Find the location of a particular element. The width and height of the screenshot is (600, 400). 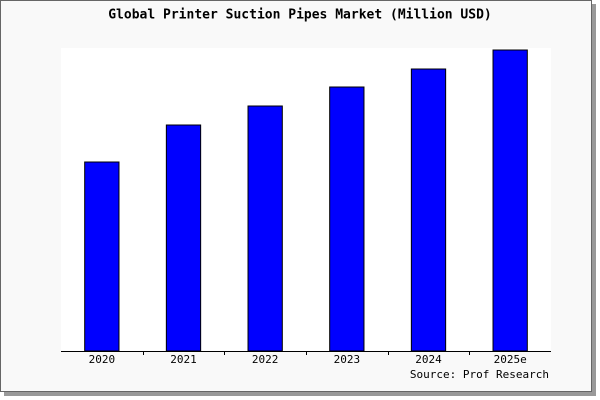

x-tick-label: 2022 is located at coordinates (265, 359).